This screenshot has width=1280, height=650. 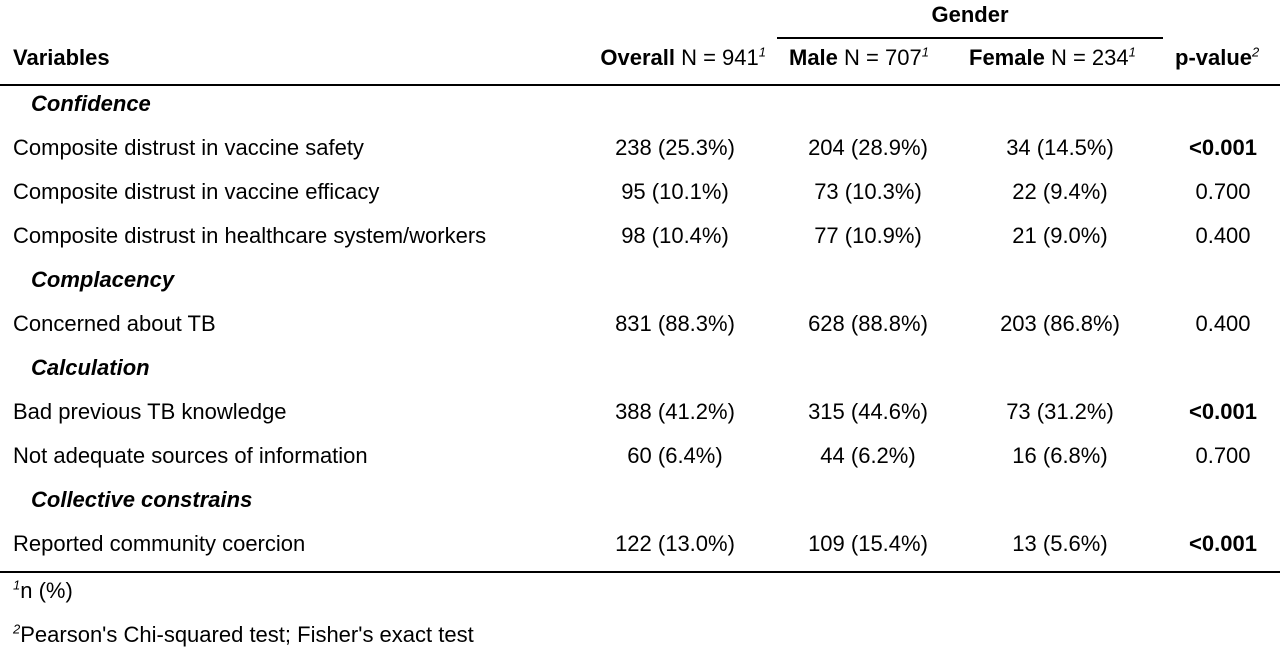 What do you see at coordinates (1060, 147) in the screenshot?
I see `cell-female: 34 (14.5%)` at bounding box center [1060, 147].